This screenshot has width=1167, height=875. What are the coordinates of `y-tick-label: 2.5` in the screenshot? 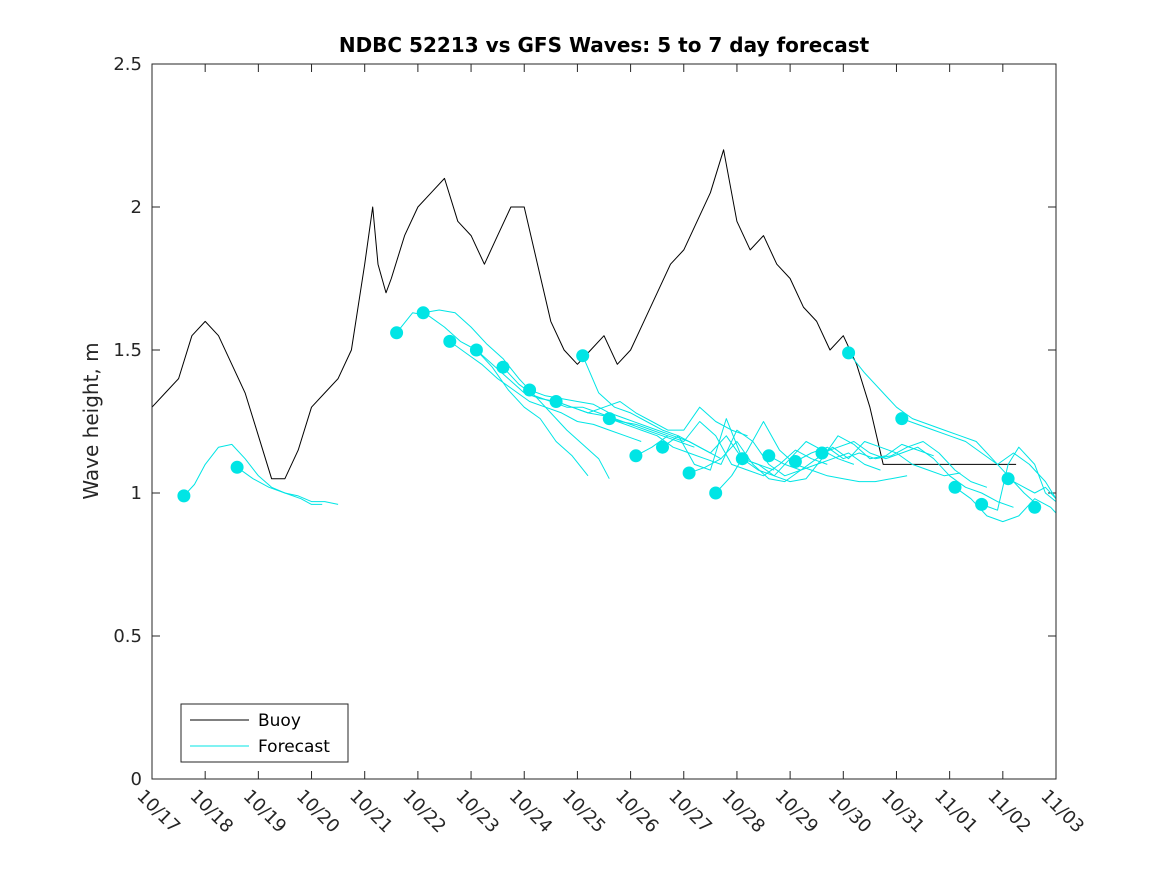 It's located at (127, 64).